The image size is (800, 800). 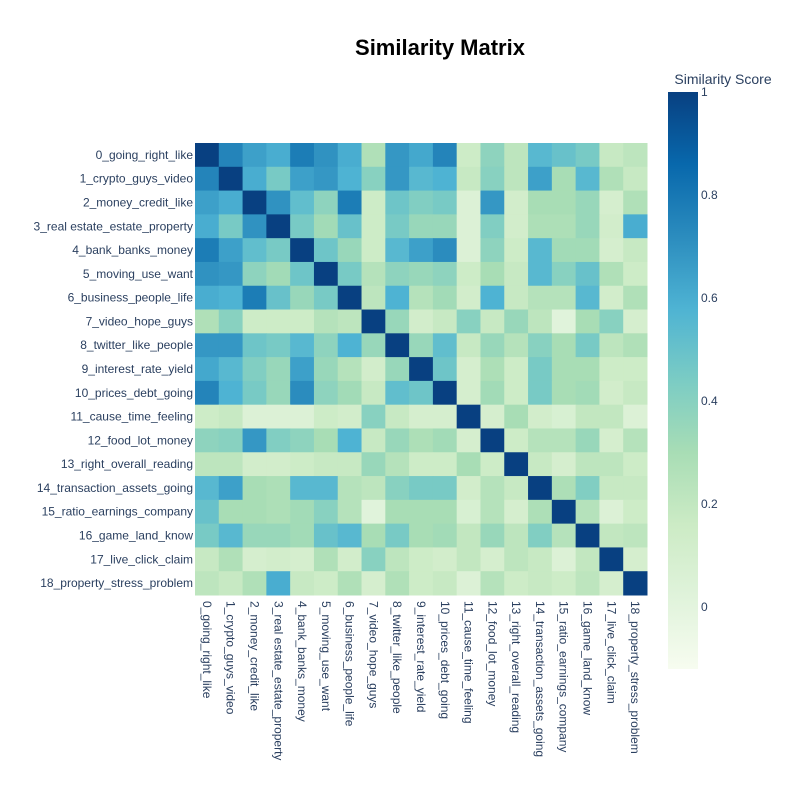 What do you see at coordinates (113, 226) in the screenshot?
I see `y-tick-label: 3_real estate_estate_property` at bounding box center [113, 226].